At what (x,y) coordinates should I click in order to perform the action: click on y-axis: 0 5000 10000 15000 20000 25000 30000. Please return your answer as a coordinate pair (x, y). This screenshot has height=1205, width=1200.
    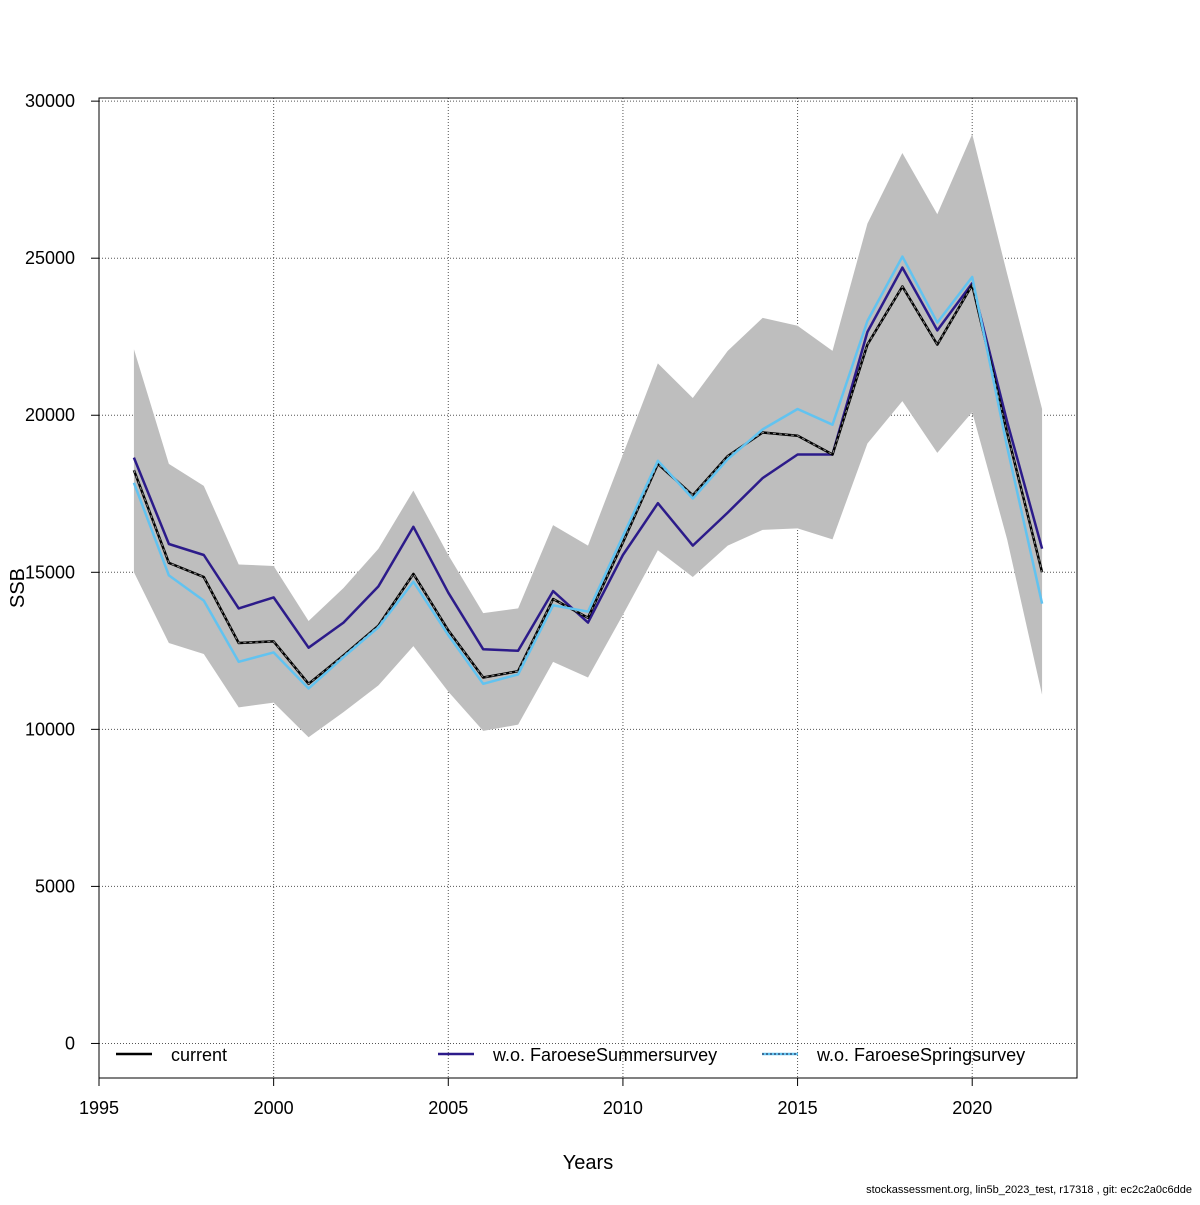
    Looking at the image, I should click on (62, 572).